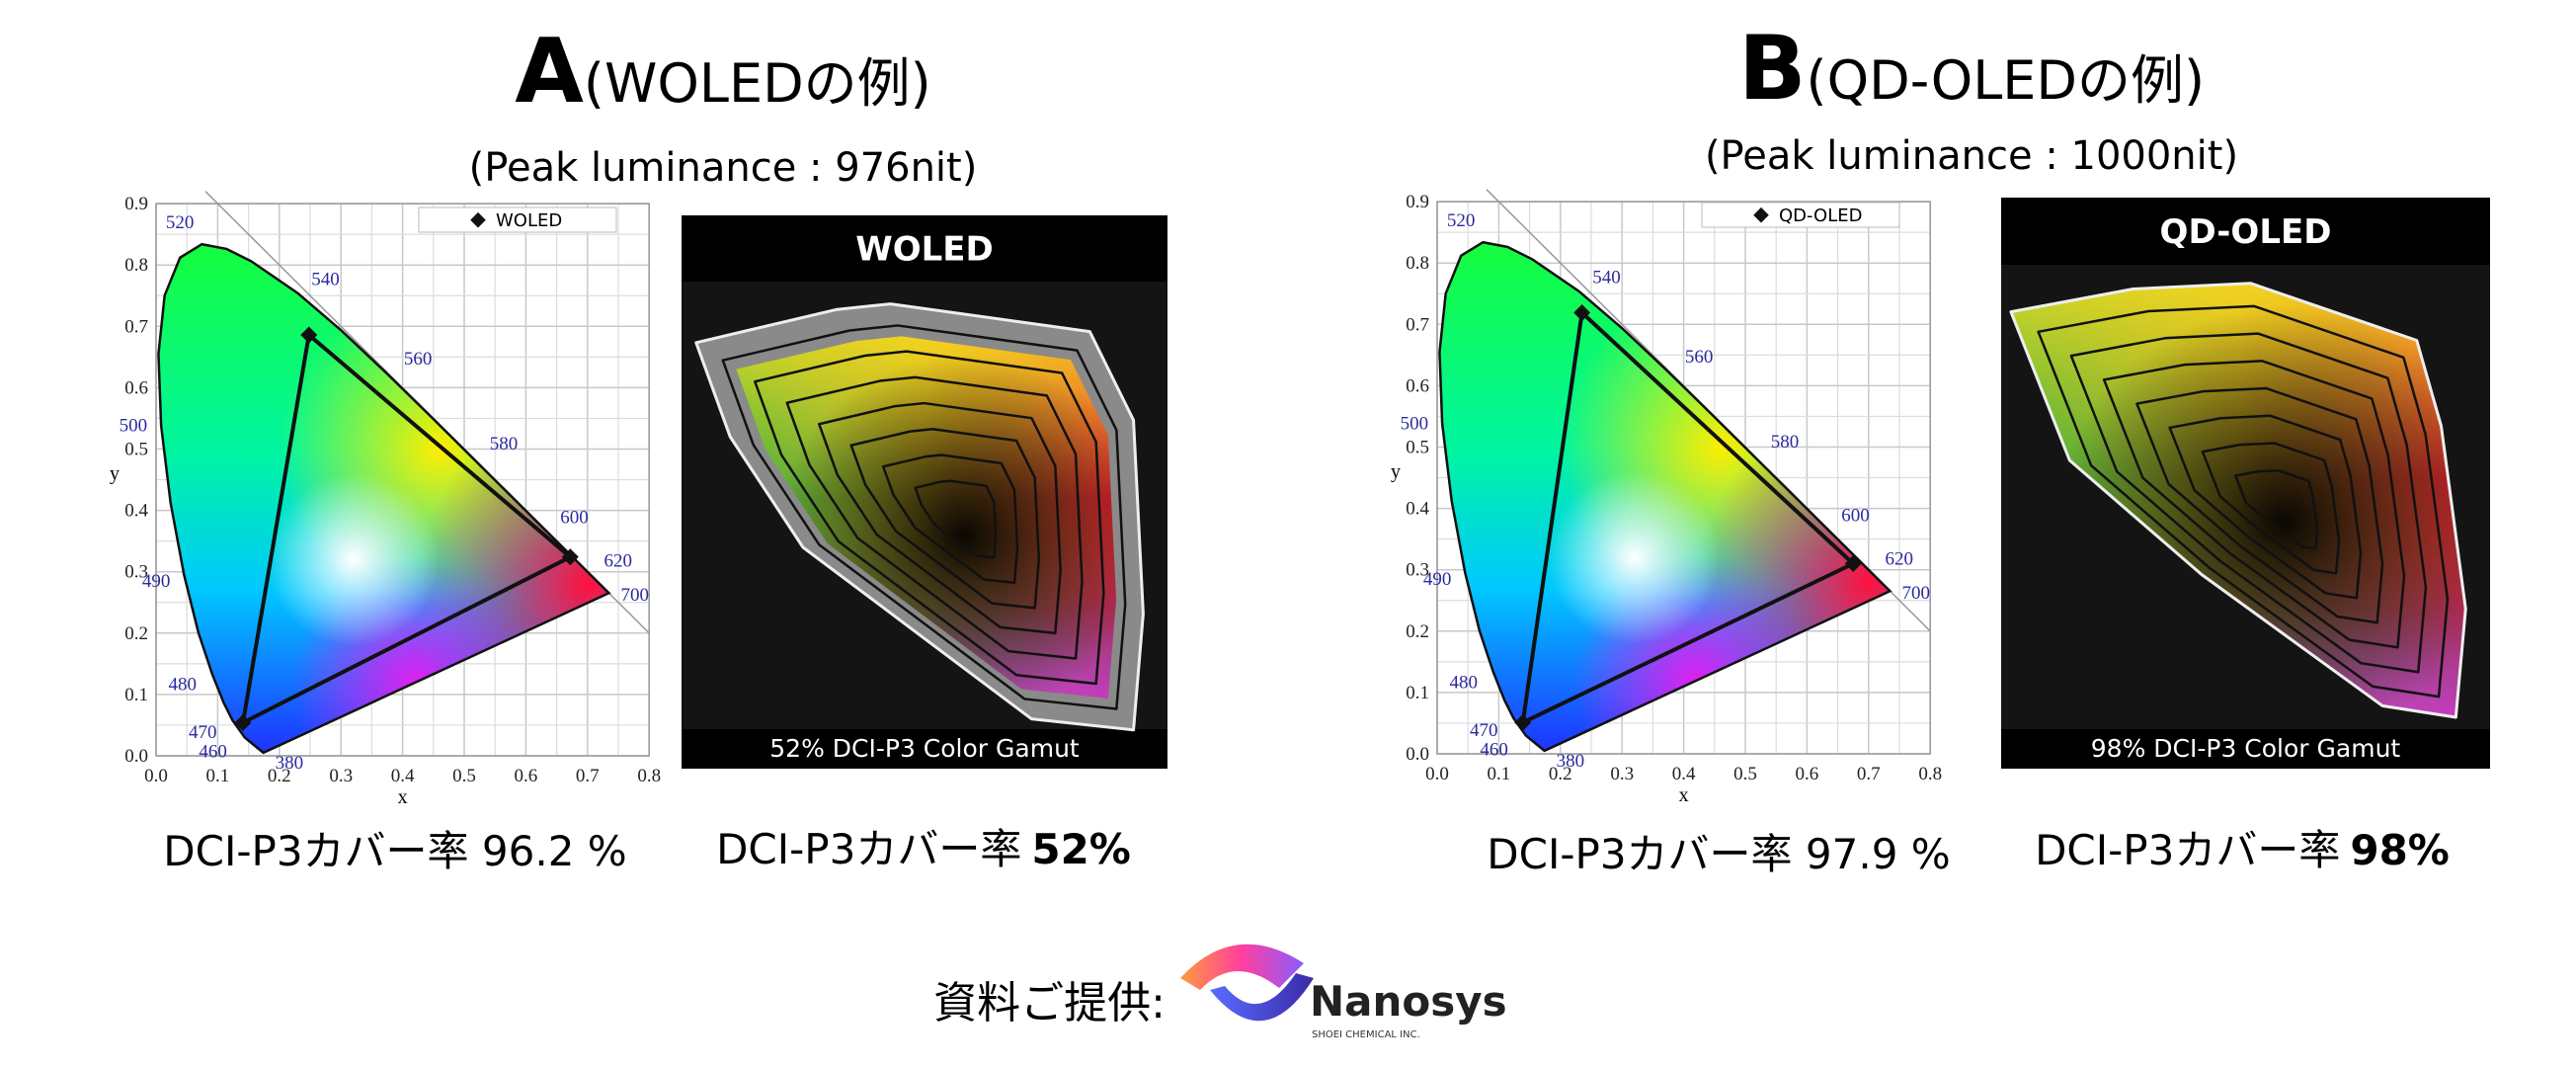  I want to click on panel-title-text: (QD-OLEDの例), so click(2006, 80).